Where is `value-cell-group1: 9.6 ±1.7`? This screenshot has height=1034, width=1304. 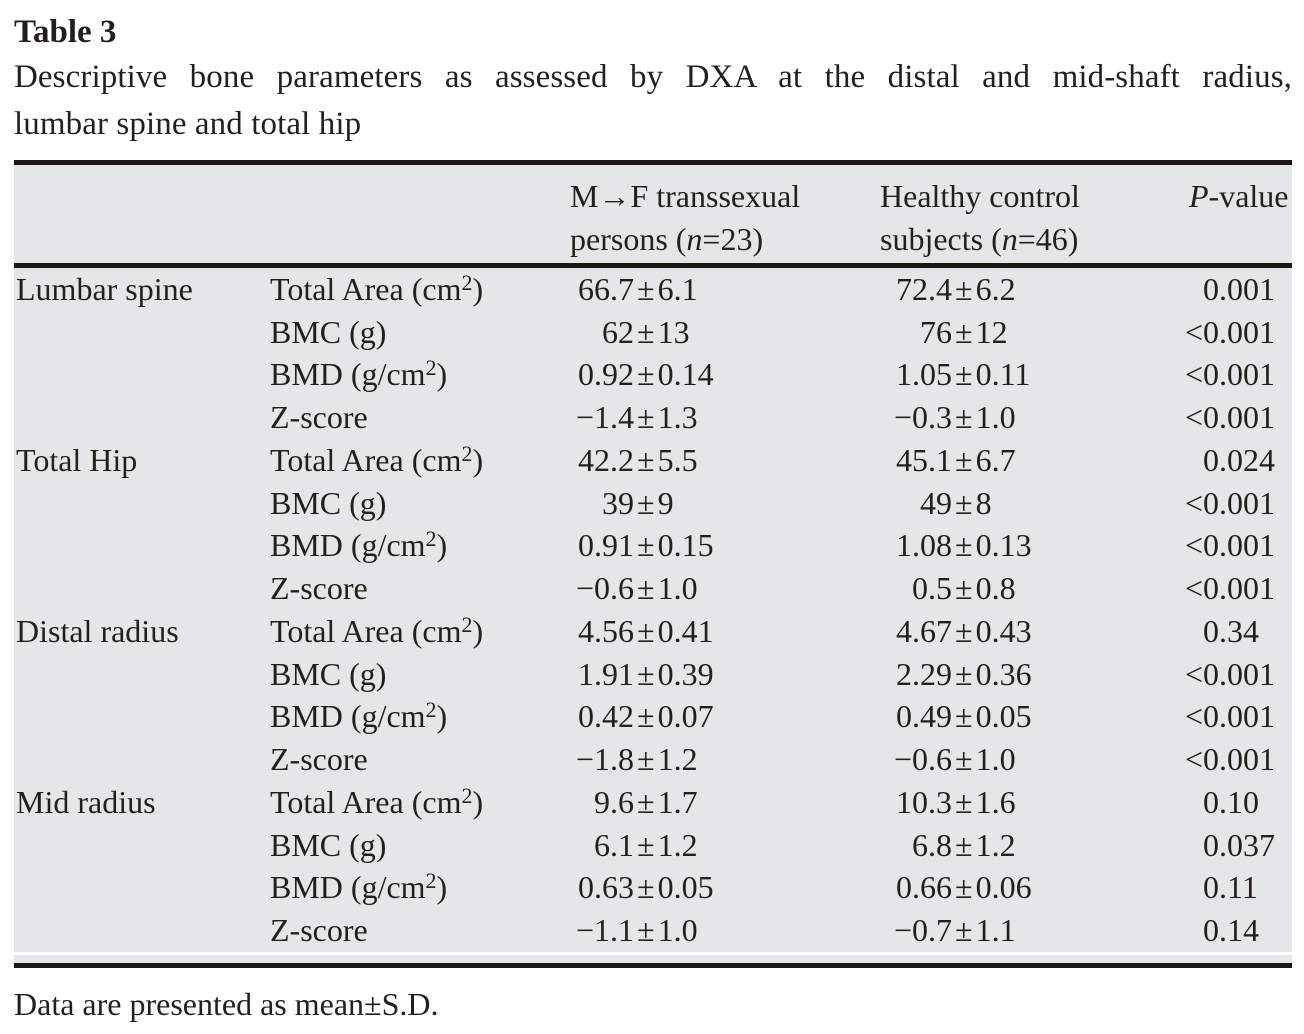
value-cell-group1: 9.6 ±1.7 is located at coordinates (646, 801).